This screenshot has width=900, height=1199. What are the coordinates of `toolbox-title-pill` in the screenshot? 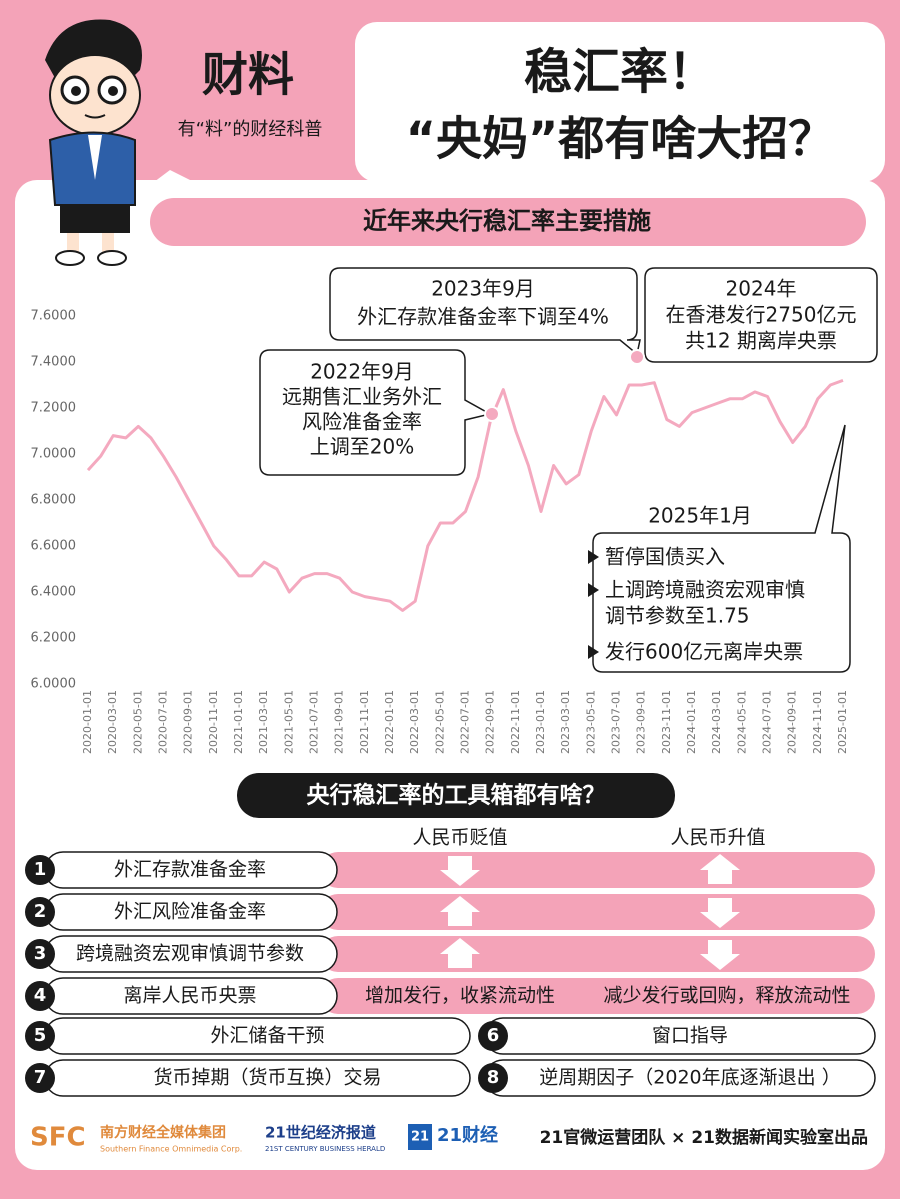 It's located at (456, 795).